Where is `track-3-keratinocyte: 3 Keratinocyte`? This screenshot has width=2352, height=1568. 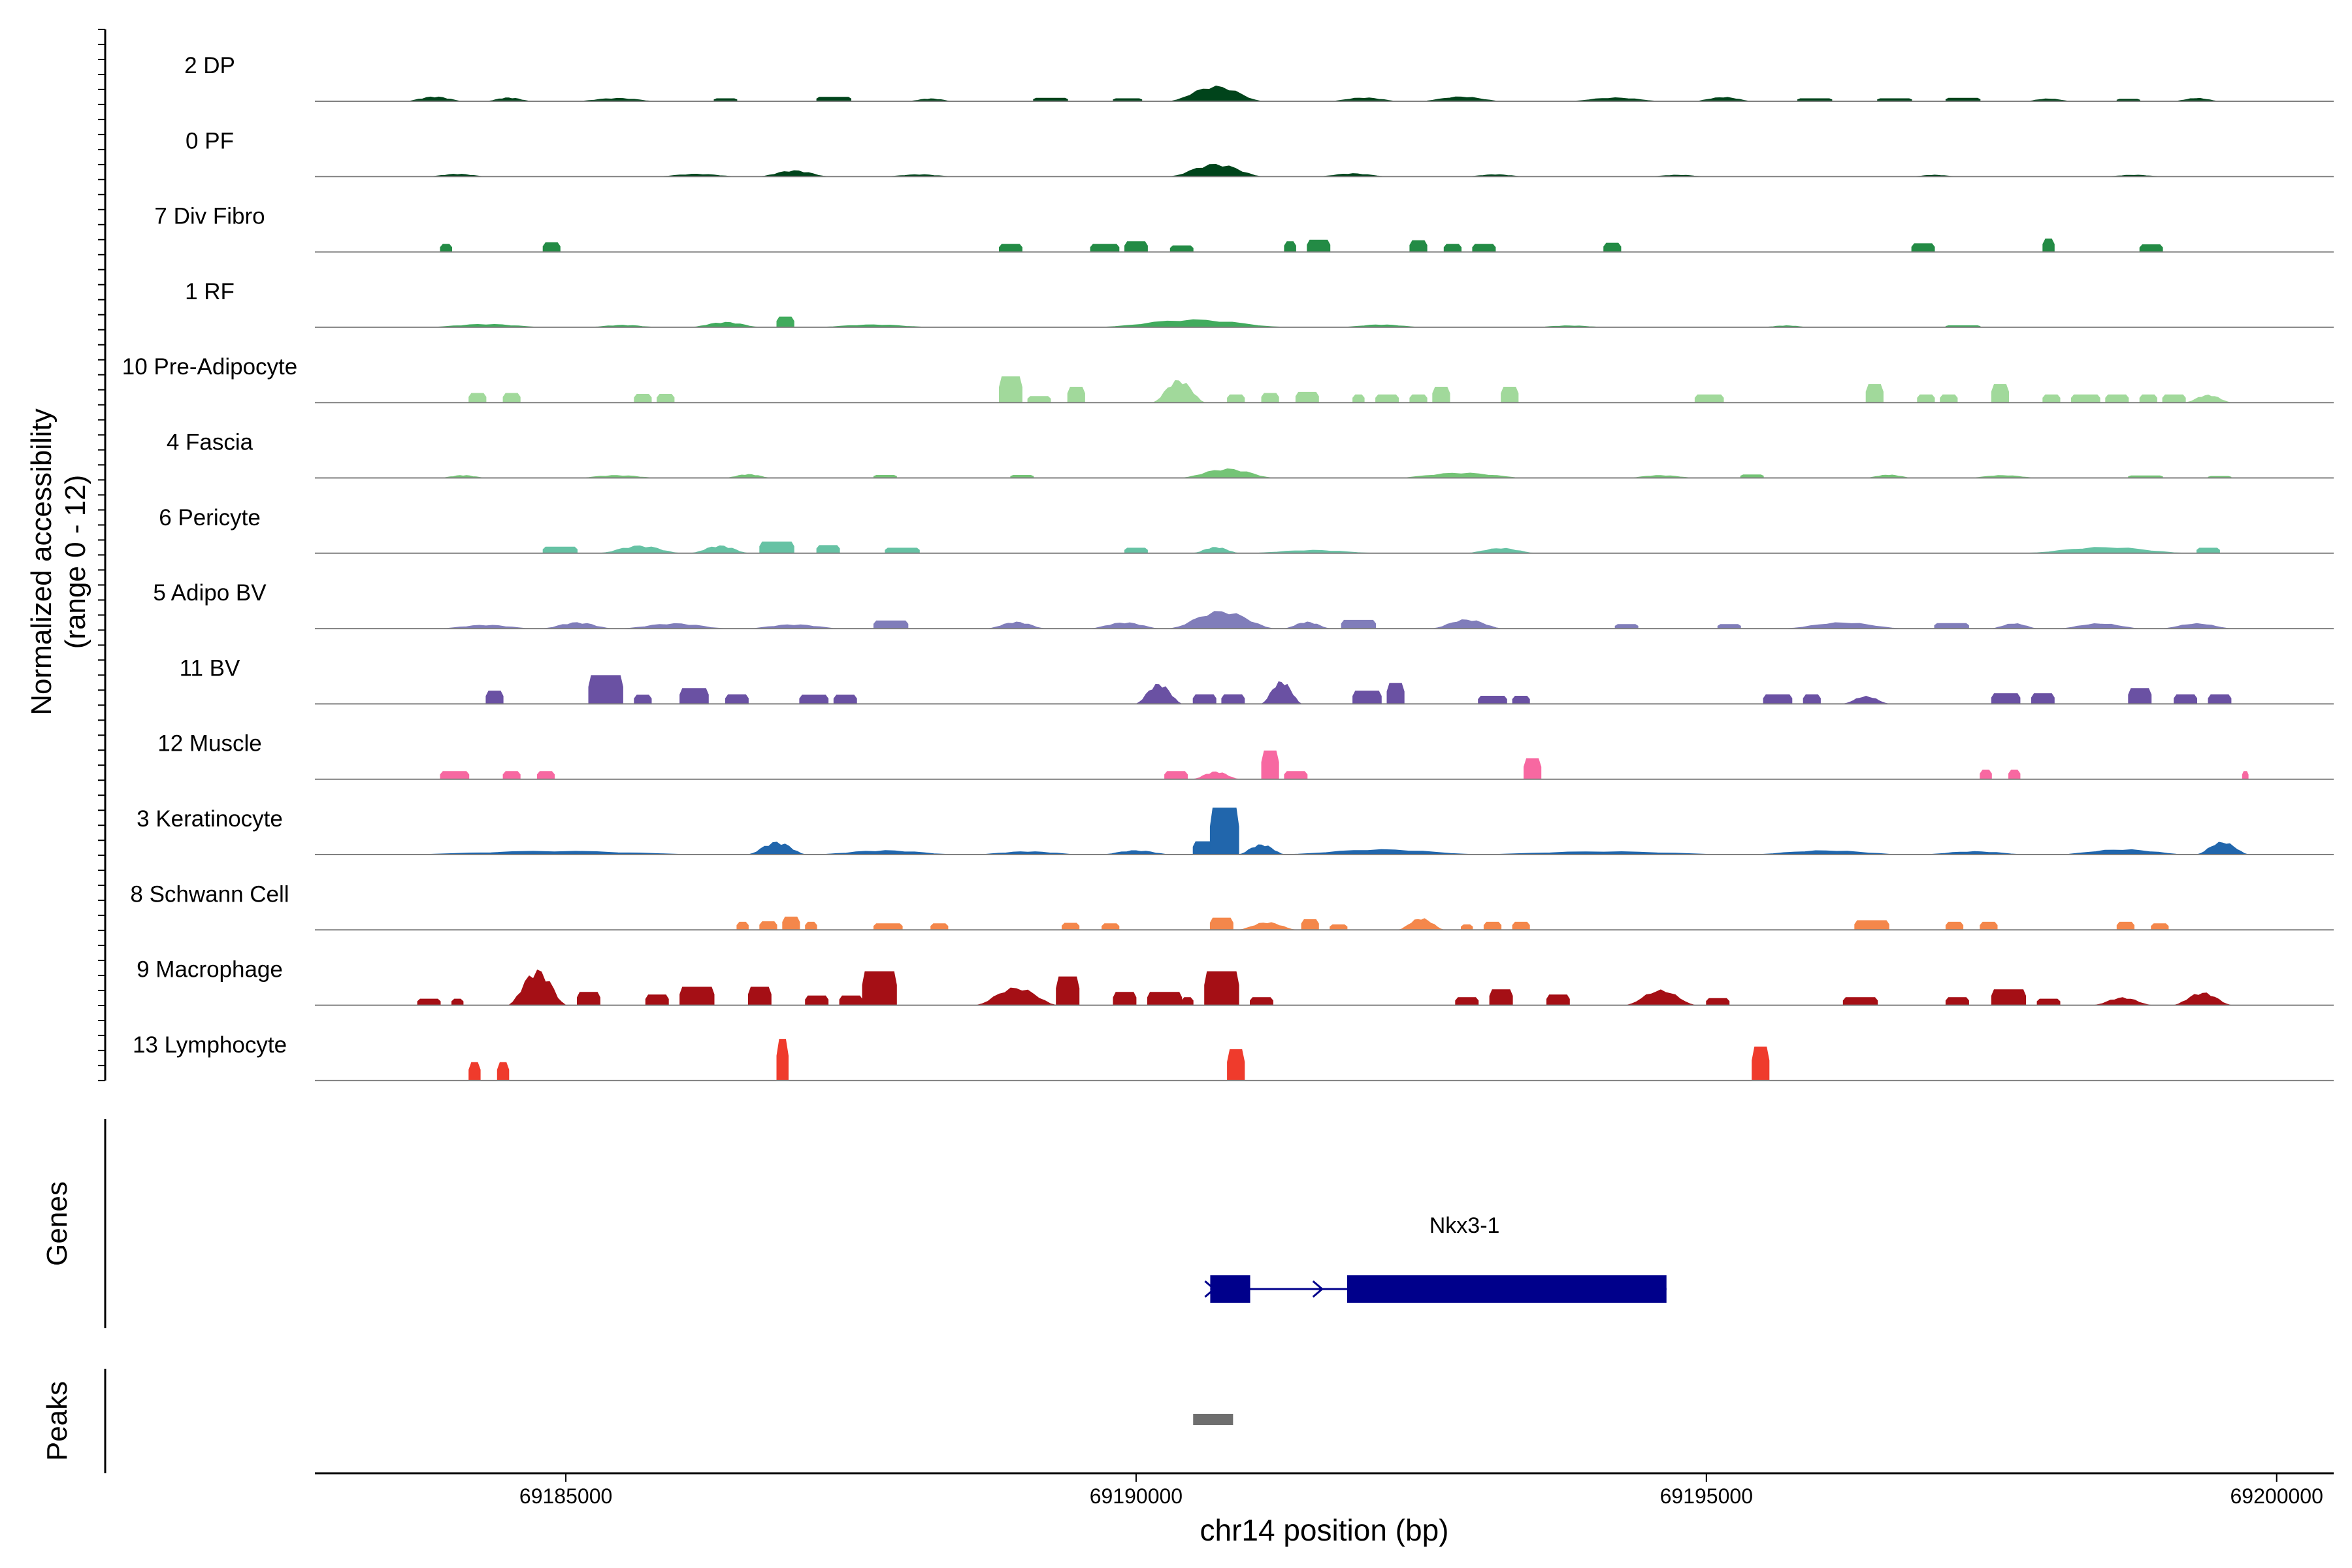
track-3-keratinocyte: 3 Keratinocyte is located at coordinates (1235, 830).